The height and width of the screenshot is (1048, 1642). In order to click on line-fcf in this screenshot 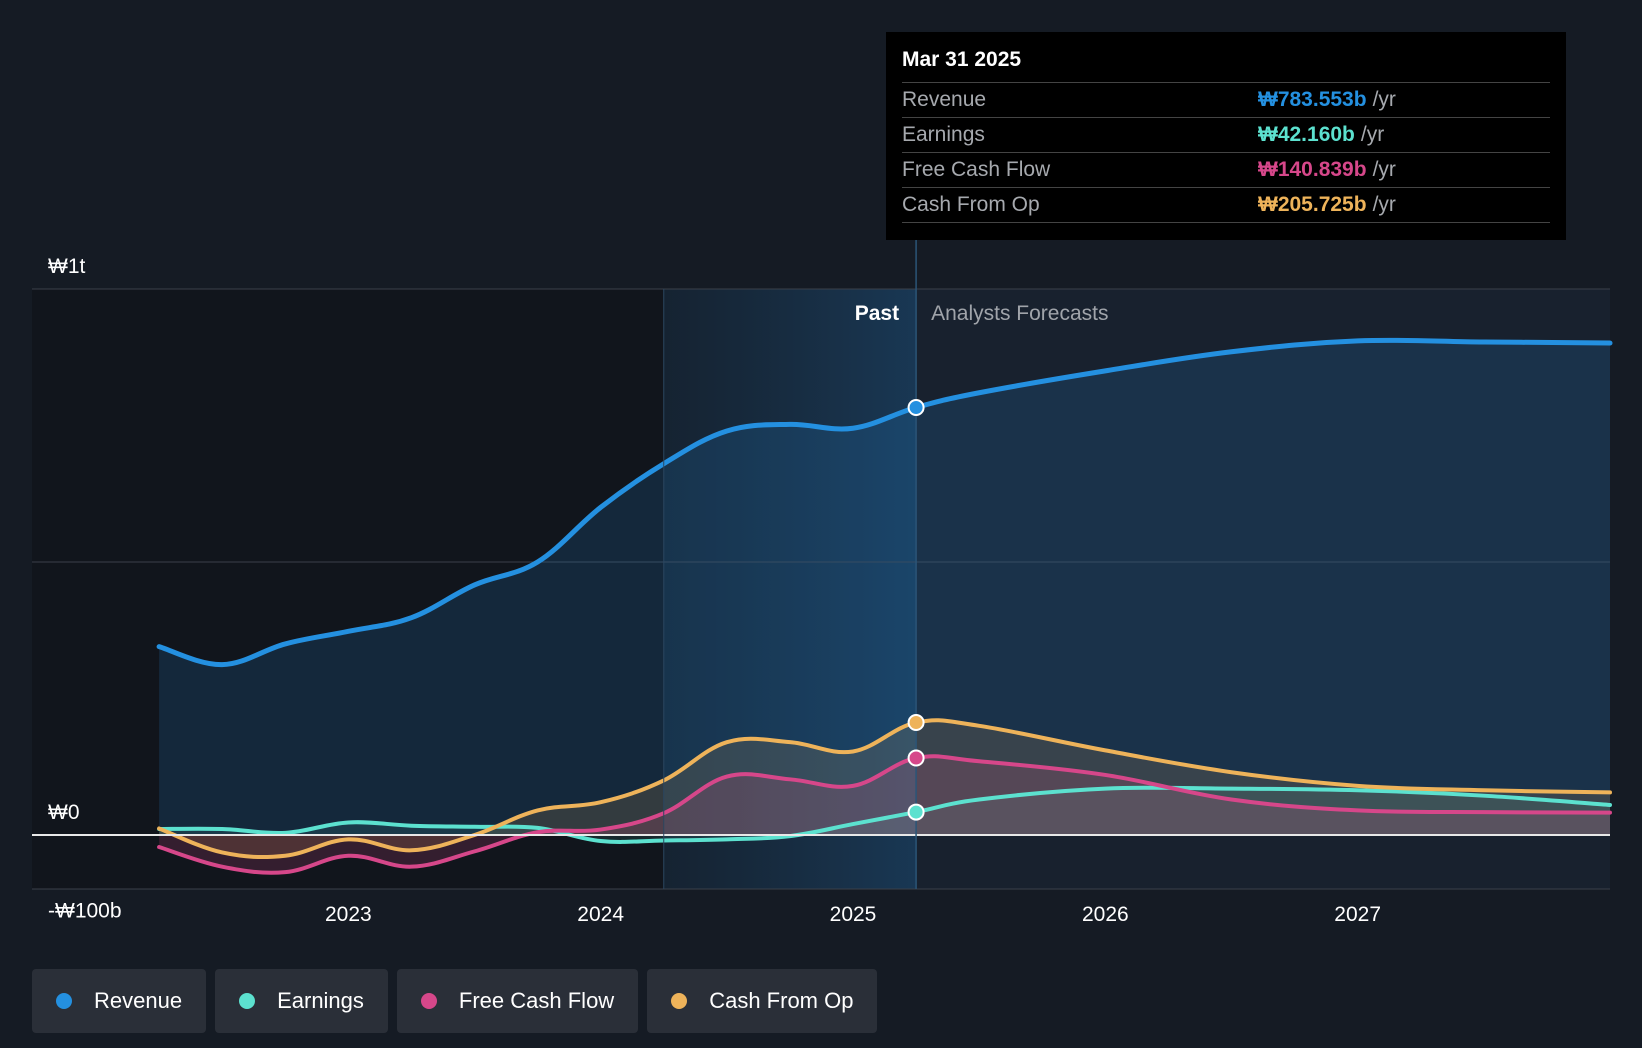, I will do `click(884, 814)`.